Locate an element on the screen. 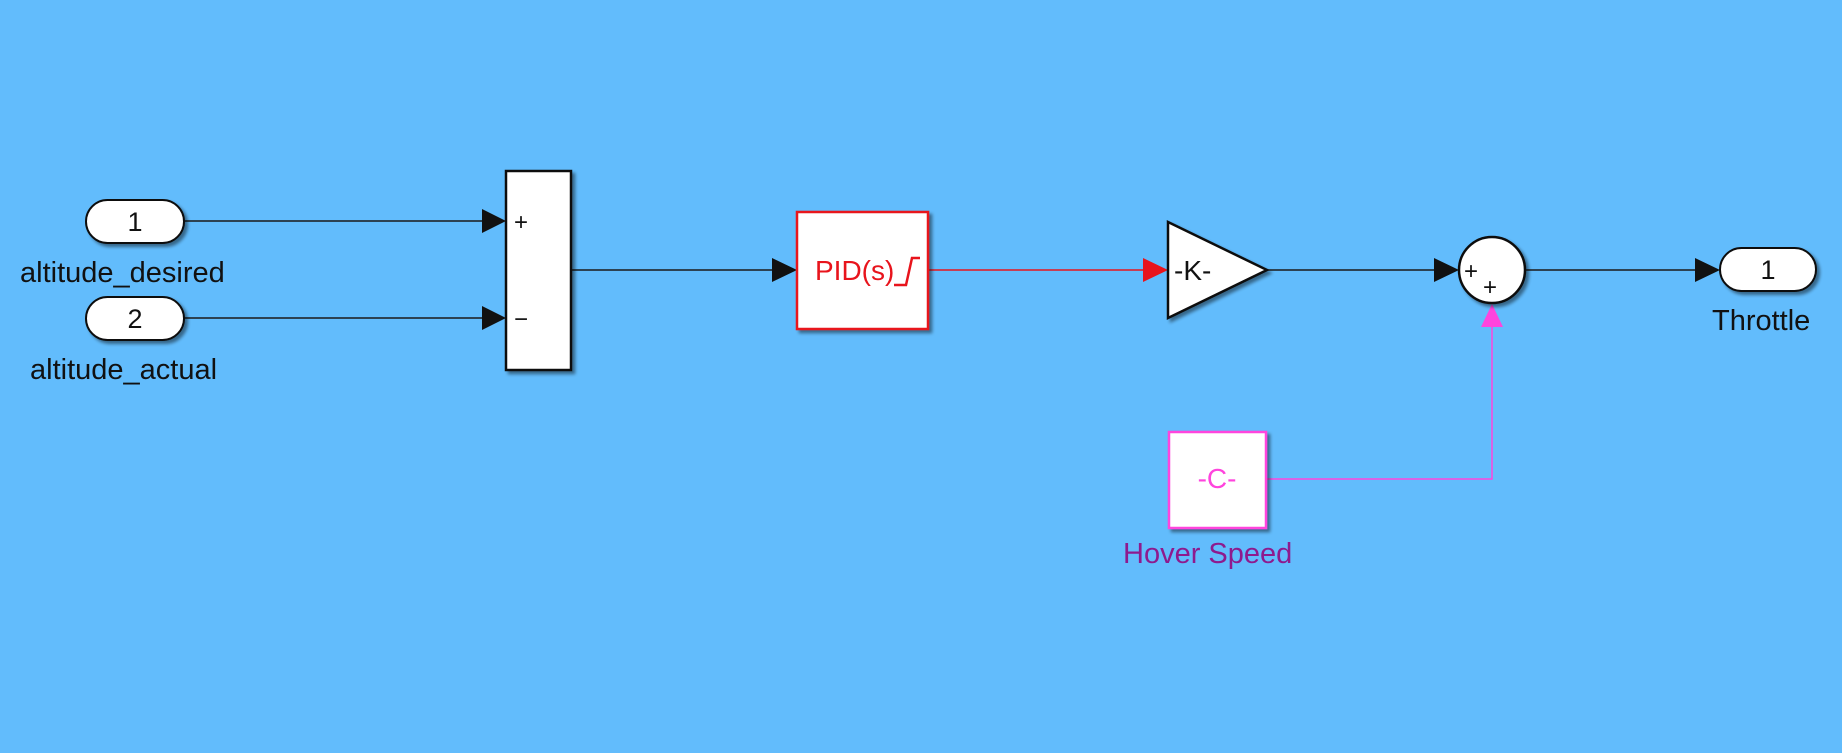  error-sum-block is located at coordinates (538, 270).